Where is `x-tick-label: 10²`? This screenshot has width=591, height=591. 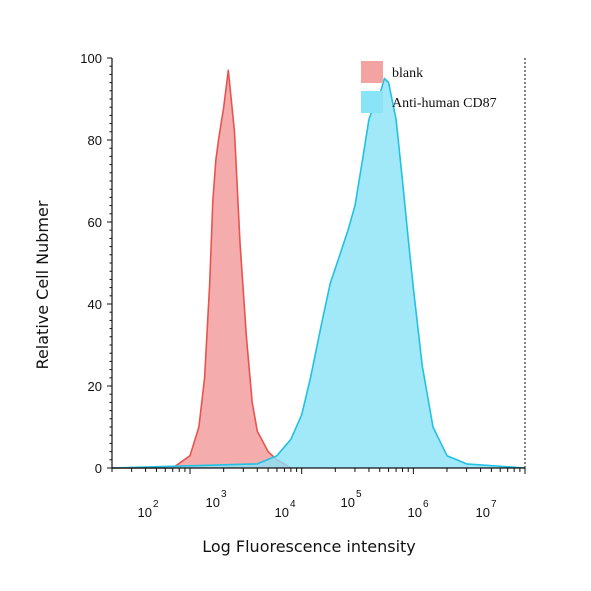
x-tick-label: 10² is located at coordinates (147, 509).